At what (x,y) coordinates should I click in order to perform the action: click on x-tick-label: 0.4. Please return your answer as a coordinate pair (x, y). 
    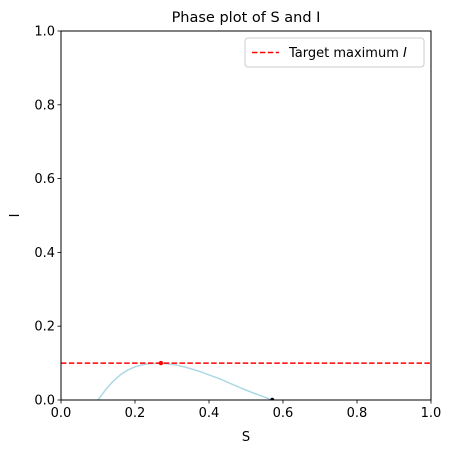
    Looking at the image, I should click on (209, 413).